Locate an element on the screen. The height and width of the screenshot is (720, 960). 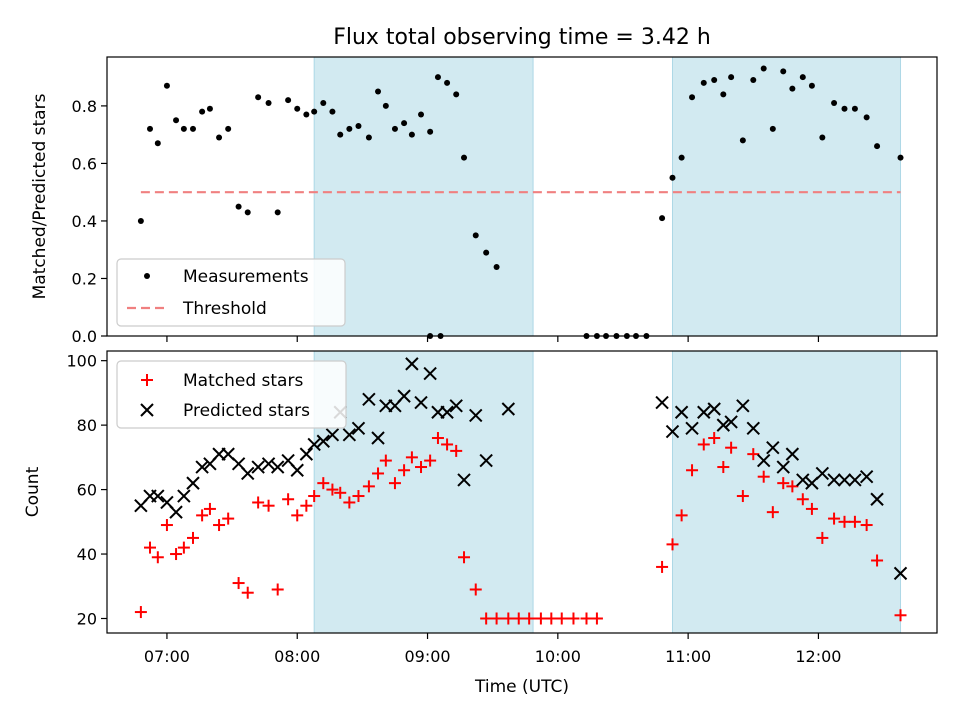
y-tick-label: 0.6 is located at coordinates (84, 163).